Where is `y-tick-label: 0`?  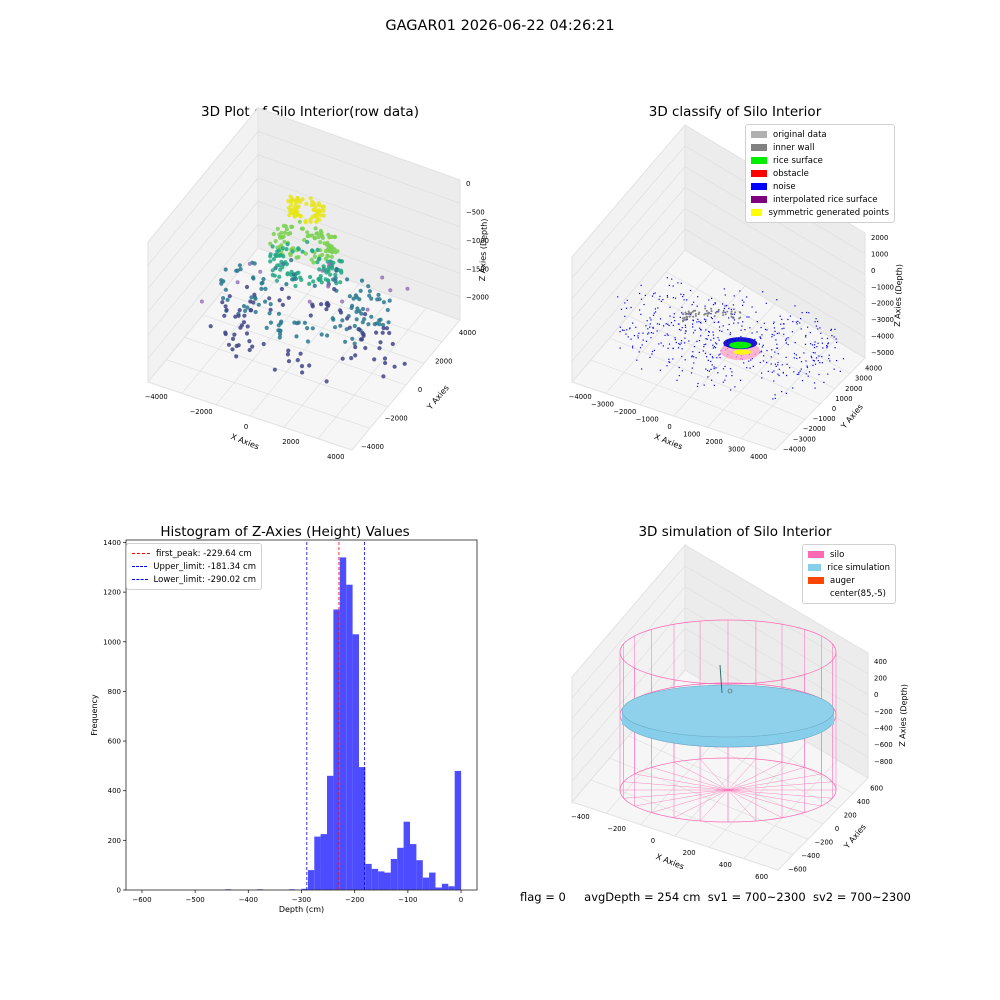
y-tick-label: 0 is located at coordinates (119, 891).